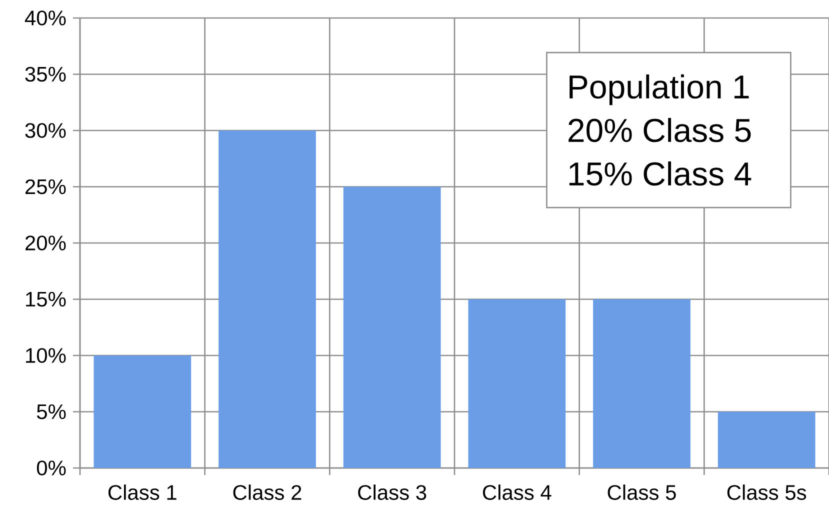 The height and width of the screenshot is (517, 829). What do you see at coordinates (46, 186) in the screenshot?
I see `y-tick-label: 25%` at bounding box center [46, 186].